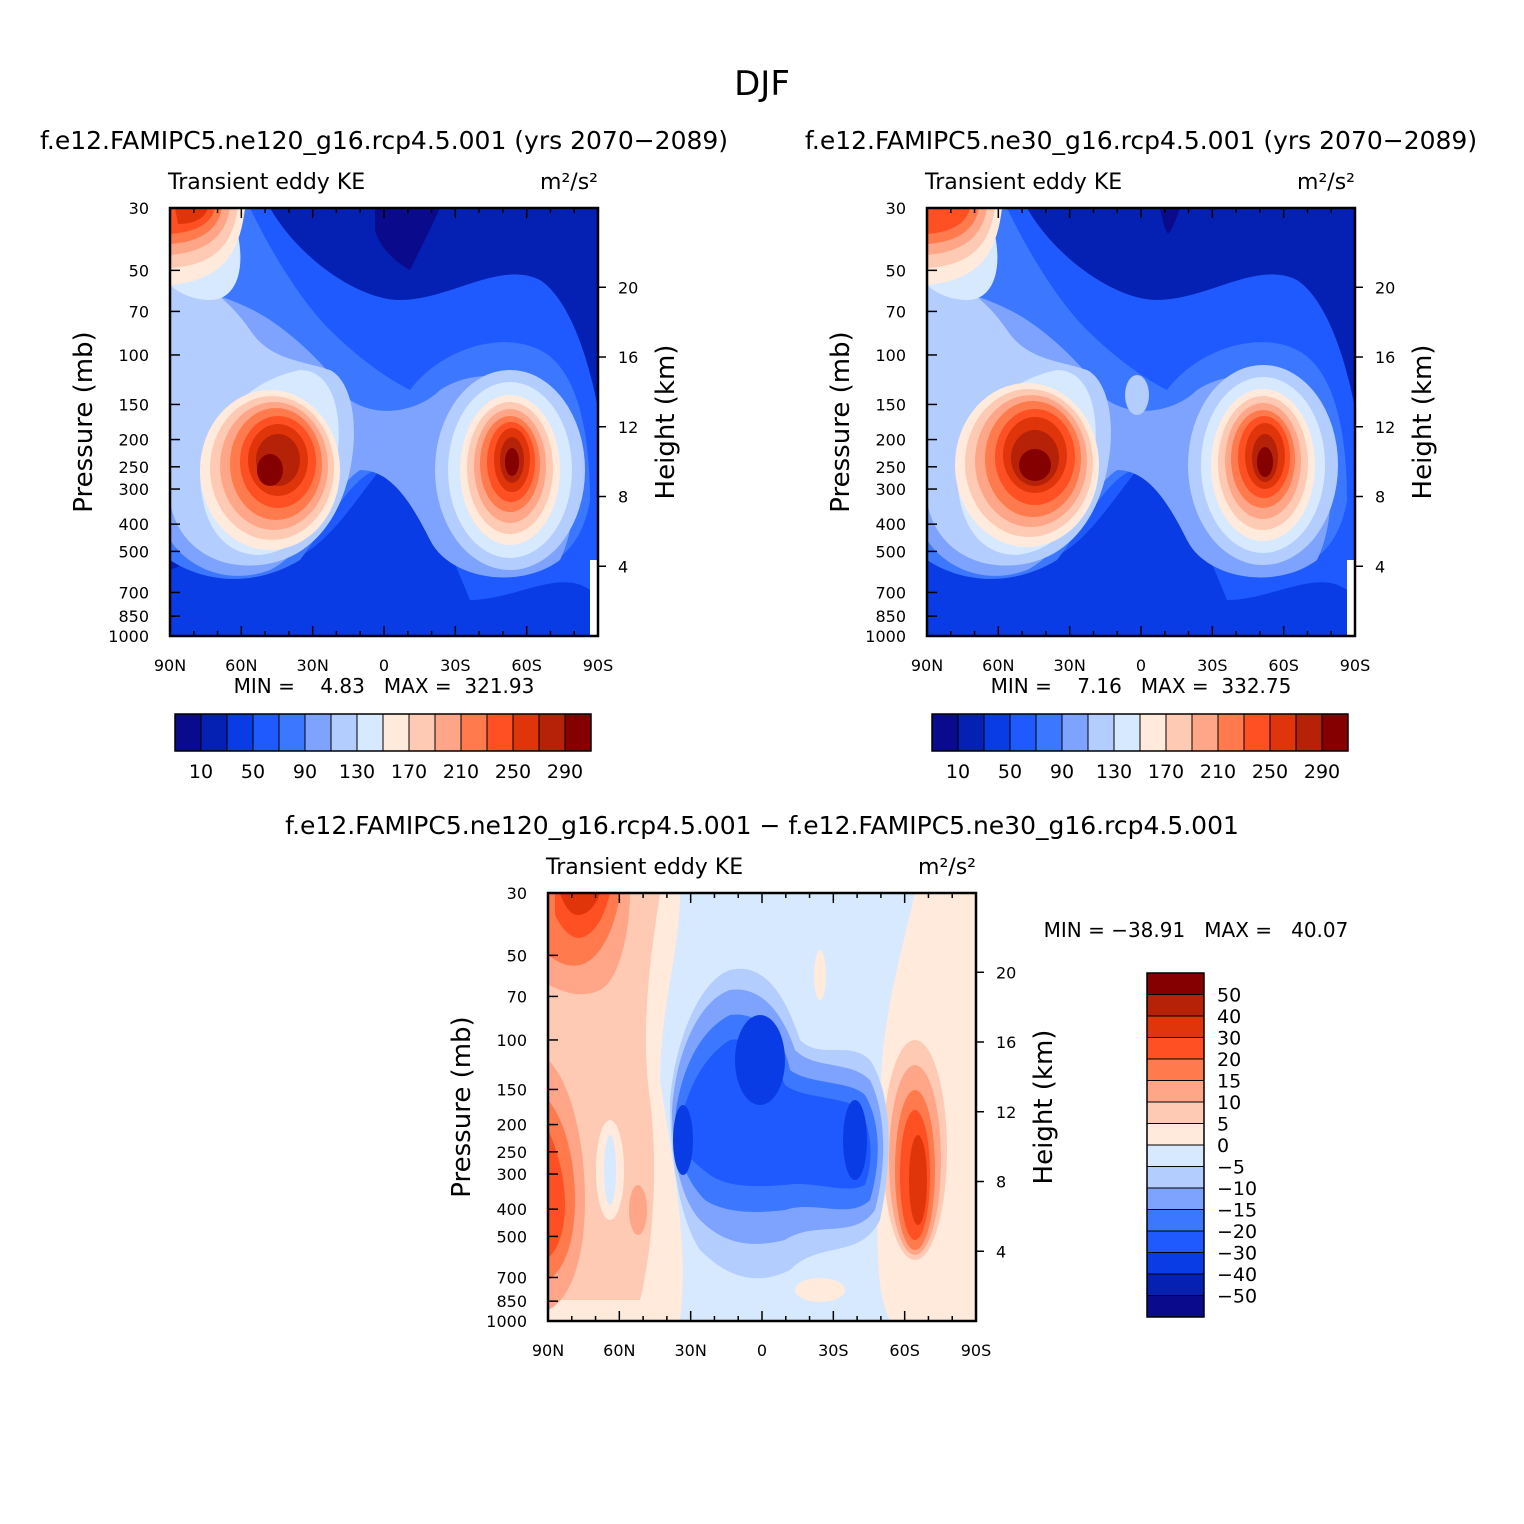 The image size is (1524, 1524). What do you see at coordinates (139, 208) in the screenshot?
I see `y-tick-label: 30` at bounding box center [139, 208].